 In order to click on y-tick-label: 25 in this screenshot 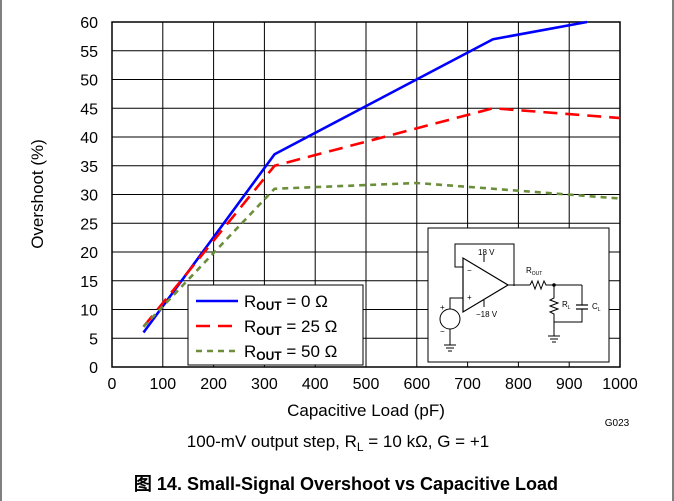, I will do `click(89, 224)`.